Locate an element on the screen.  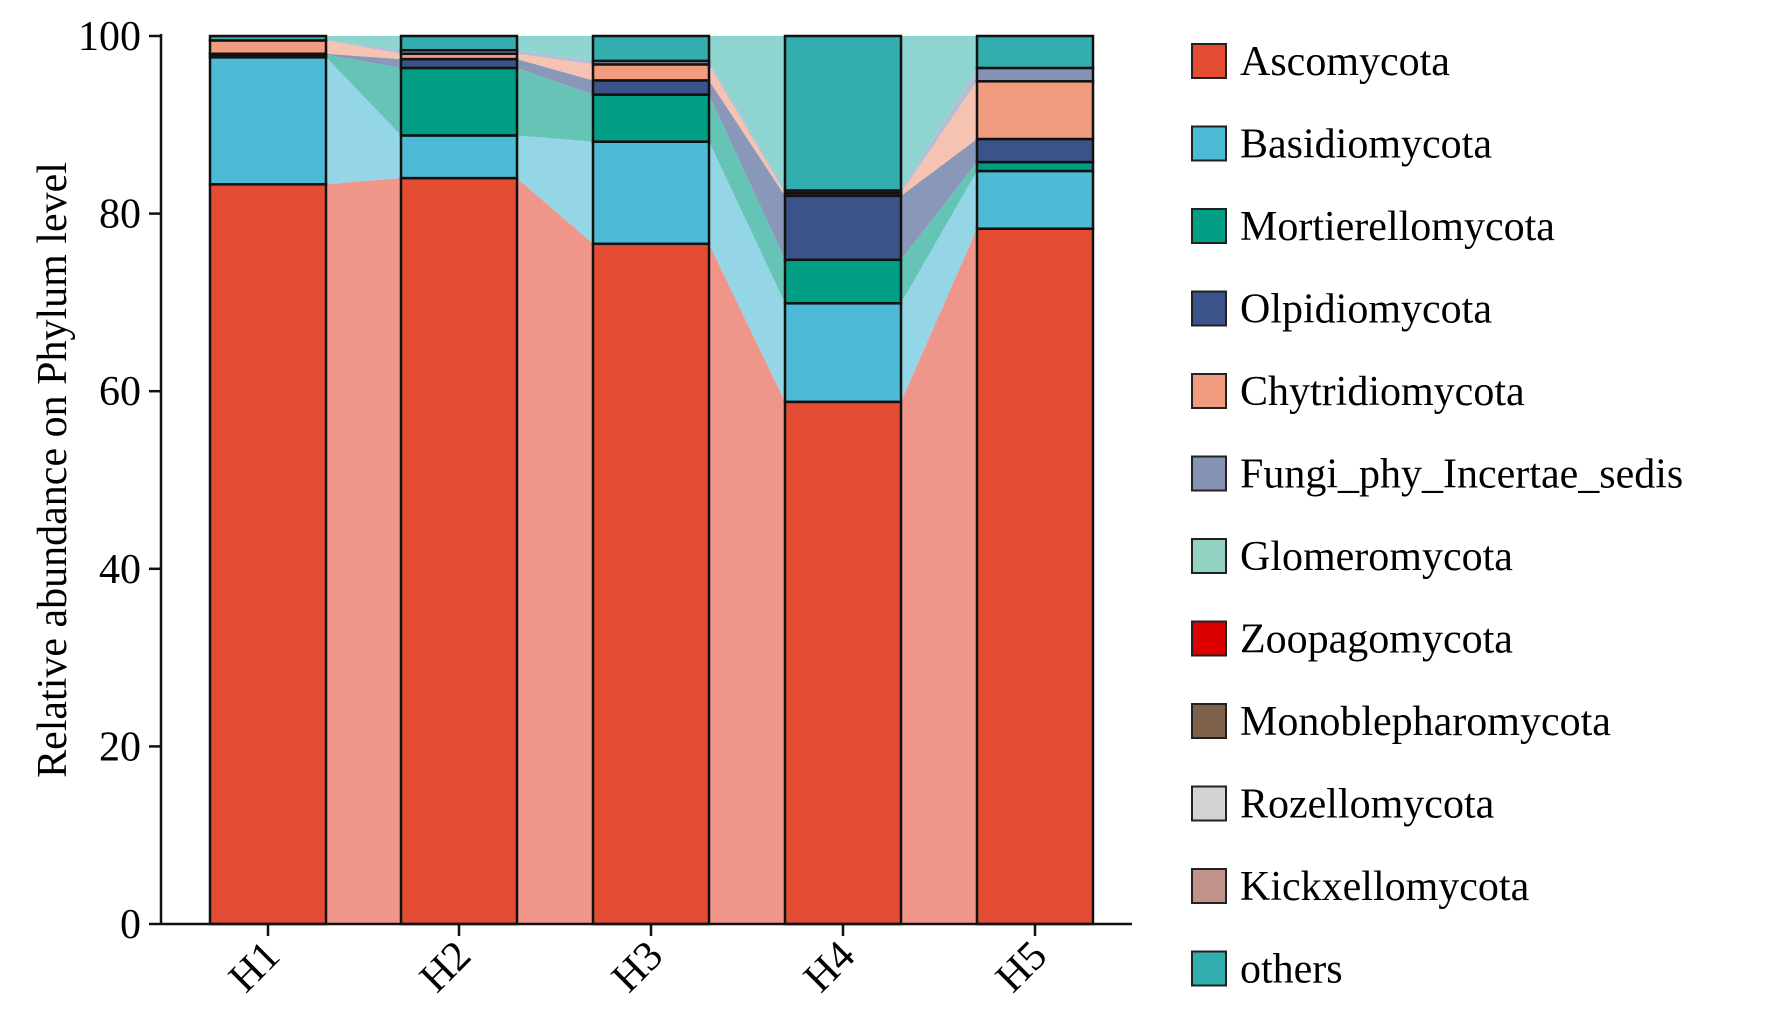
legend-label-basidiomycota: Basidiomycota is located at coordinates (1366, 145).